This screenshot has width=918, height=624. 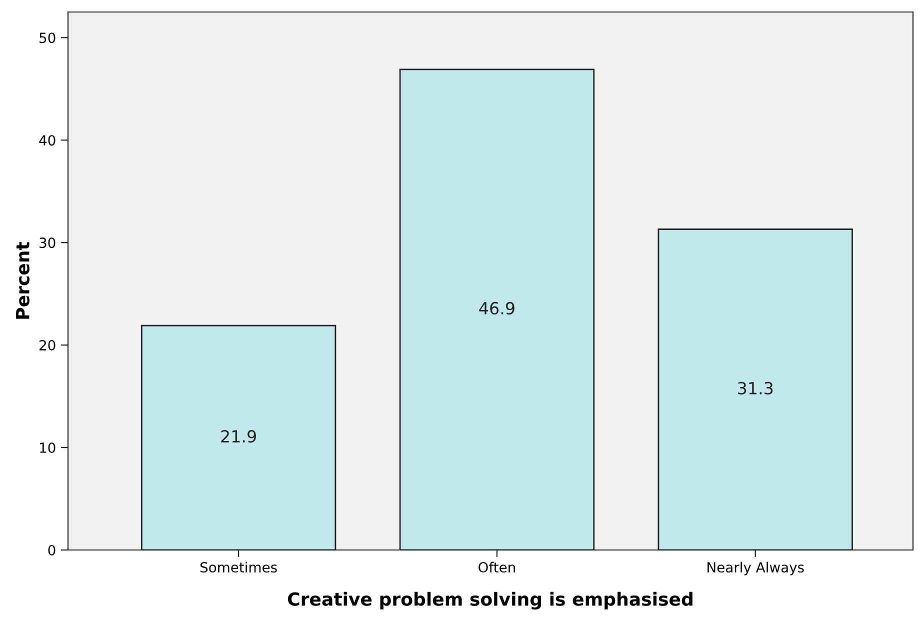 What do you see at coordinates (490, 601) in the screenshot?
I see `x-axis-title: Creative problem solving is emphasised` at bounding box center [490, 601].